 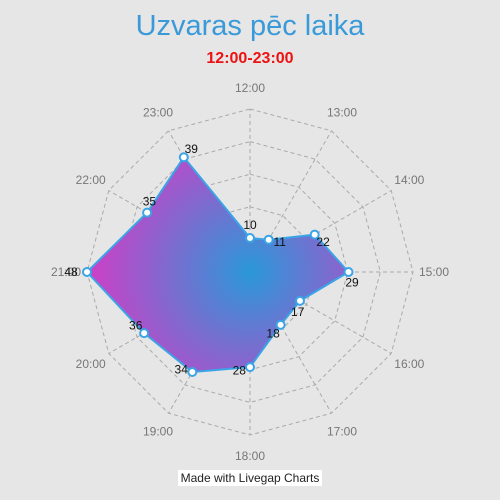 What do you see at coordinates (434, 272) in the screenshot?
I see `axis-label: 15:00` at bounding box center [434, 272].